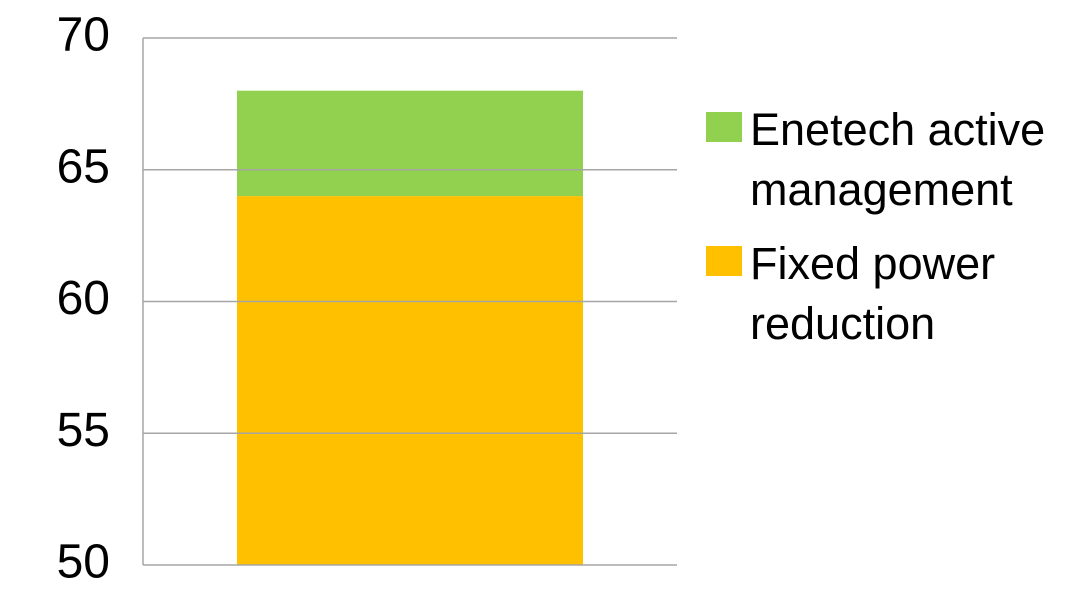 This screenshot has height=590, width=1067. What do you see at coordinates (83, 166) in the screenshot?
I see `y-tick-label: 65` at bounding box center [83, 166].